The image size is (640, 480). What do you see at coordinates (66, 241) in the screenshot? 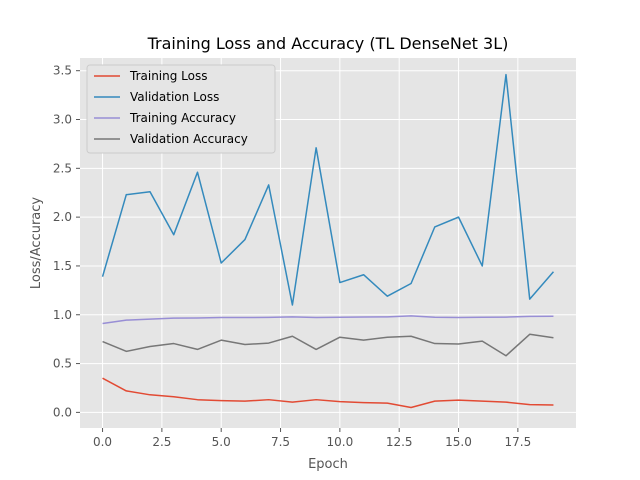
I see `y-axis-ticks: 0.0 0.5 1.0 1.5 2.0 2.5 3.0 3.5` at bounding box center [66, 241].